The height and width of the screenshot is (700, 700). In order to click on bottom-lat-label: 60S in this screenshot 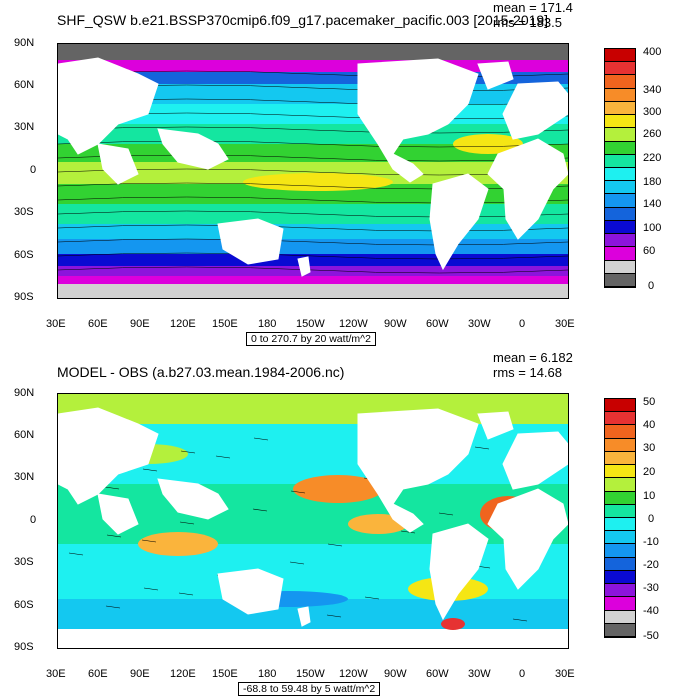, I will do `click(24, 605)`.